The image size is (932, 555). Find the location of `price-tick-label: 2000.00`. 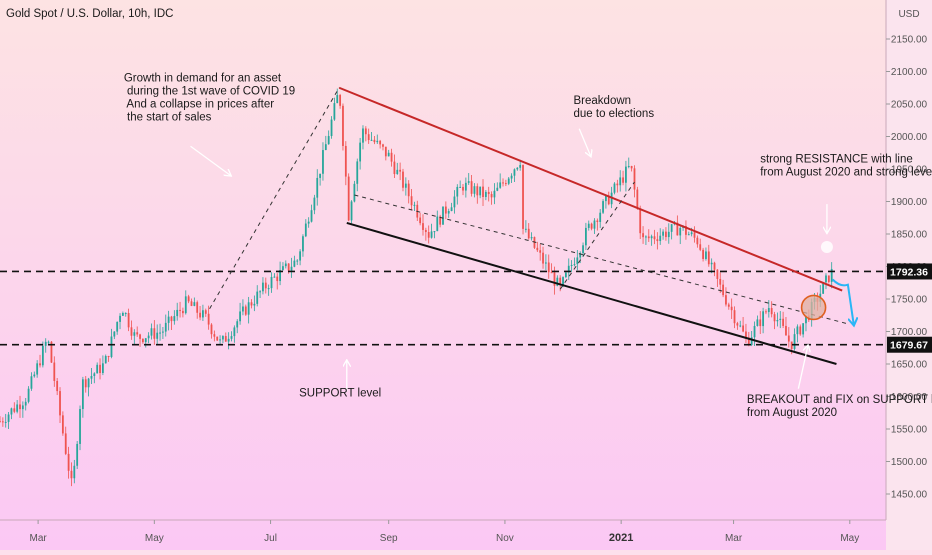

price-tick-label: 2000.00 is located at coordinates (909, 137).